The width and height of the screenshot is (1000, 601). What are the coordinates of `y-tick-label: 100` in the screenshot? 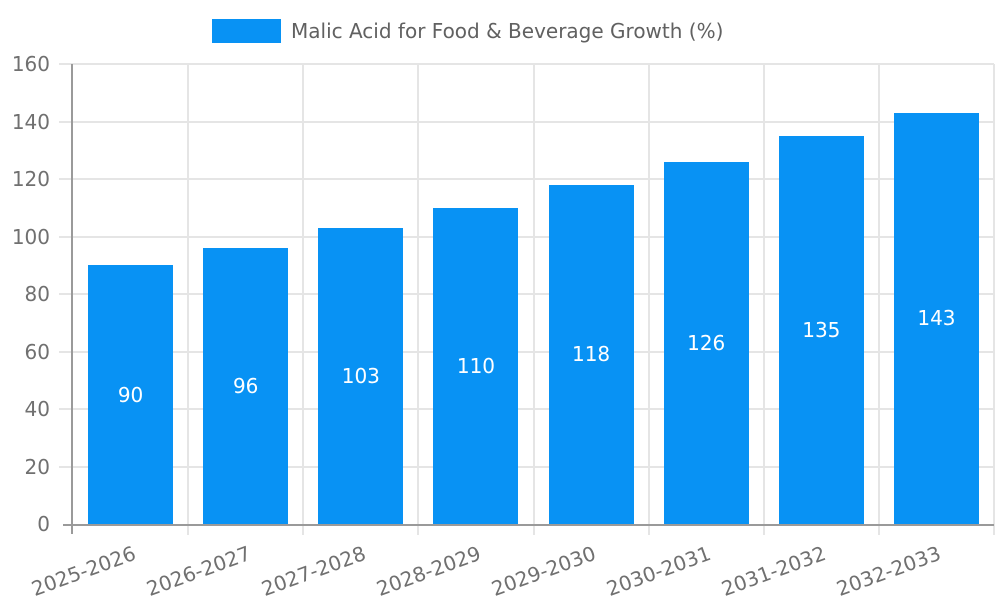 It's located at (30, 236).